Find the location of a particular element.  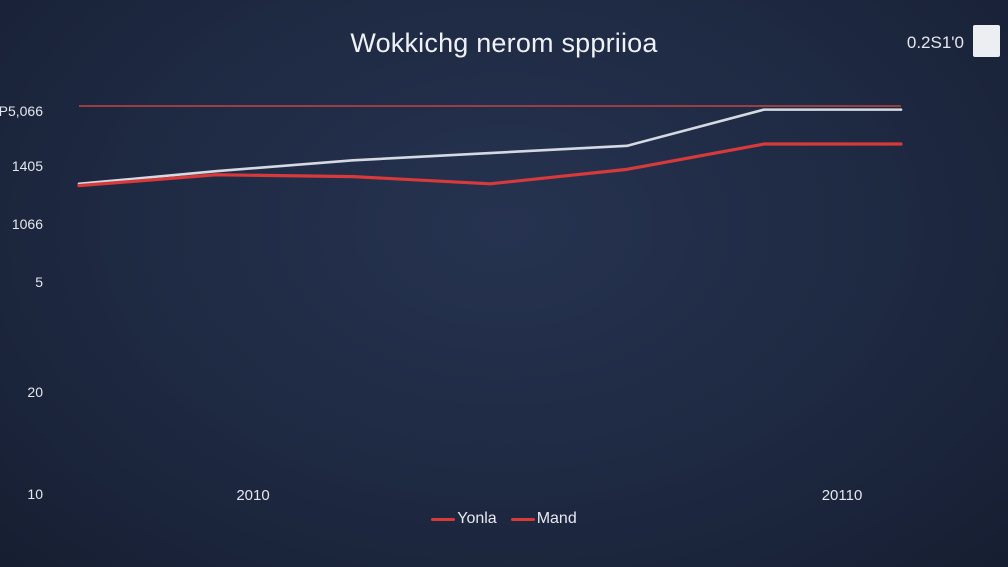

y-tick-label: 1405 is located at coordinates (27, 166).